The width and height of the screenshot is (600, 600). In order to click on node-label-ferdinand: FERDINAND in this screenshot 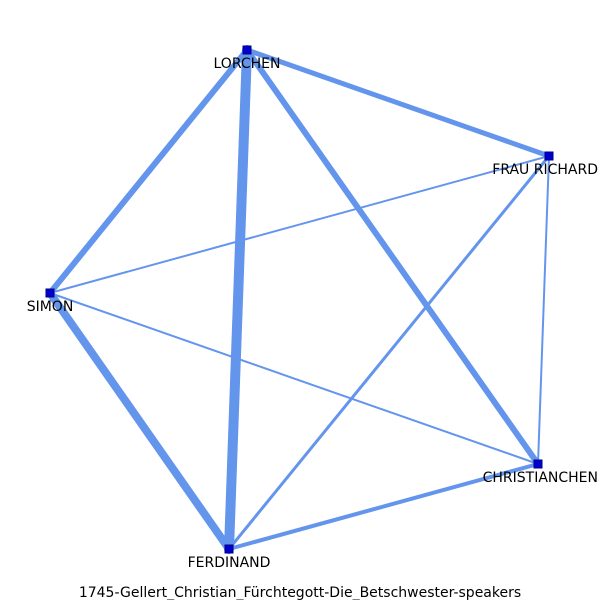, I will do `click(229, 563)`.